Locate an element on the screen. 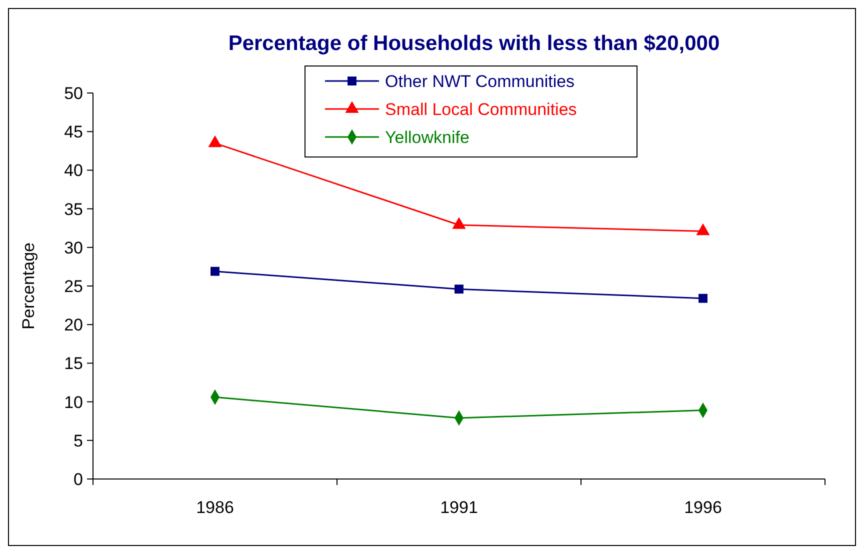 The width and height of the screenshot is (864, 554). y-axis-title: Percentage is located at coordinates (28, 286).